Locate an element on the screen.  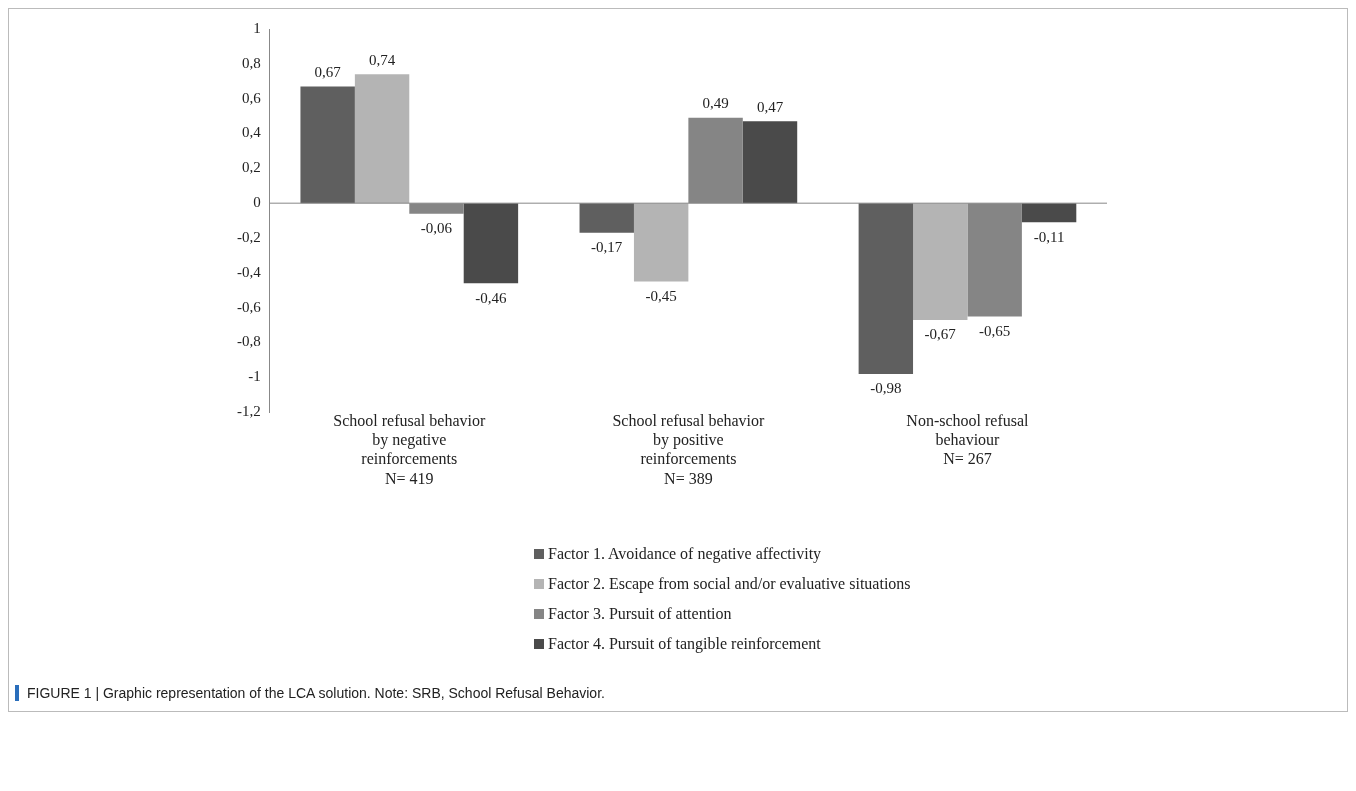
data-label: -0,06 is located at coordinates (436, 228).